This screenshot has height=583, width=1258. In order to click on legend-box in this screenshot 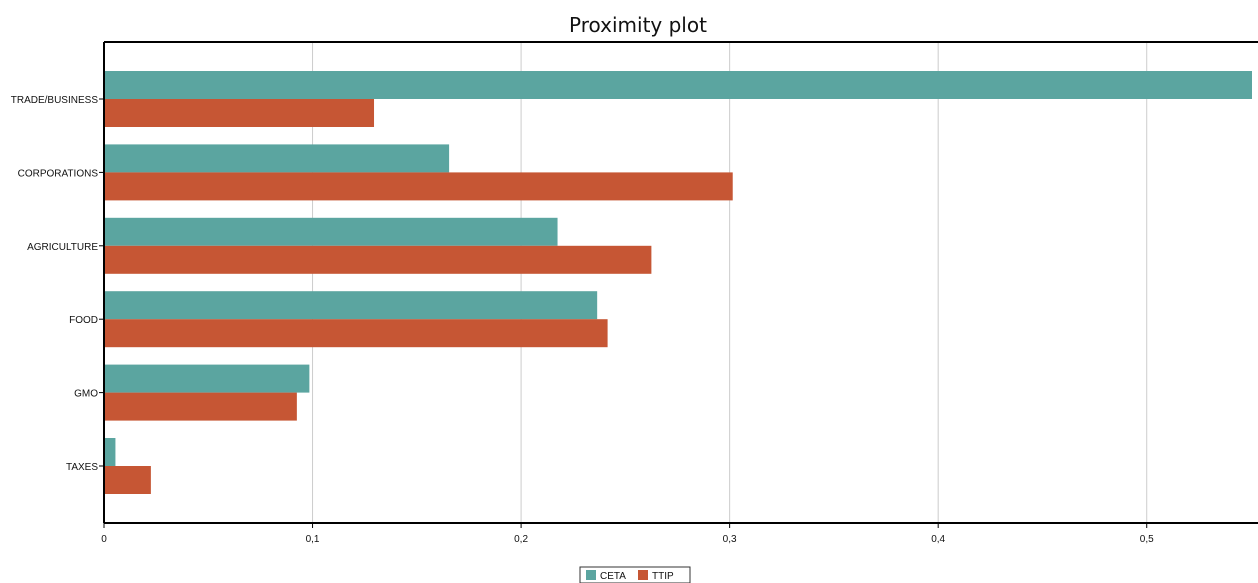, I will do `click(635, 574)`.